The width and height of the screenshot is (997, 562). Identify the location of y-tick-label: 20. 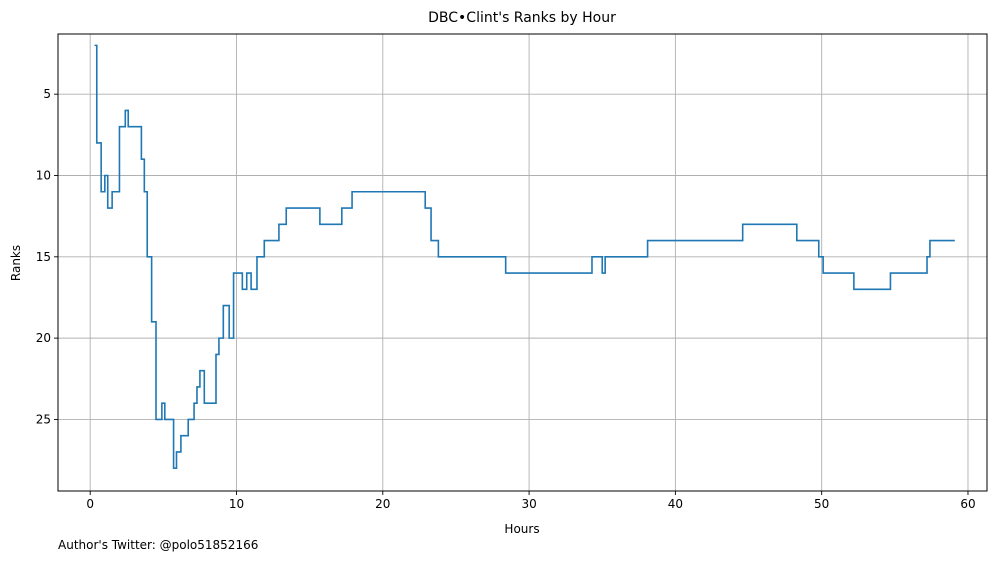
(43, 338).